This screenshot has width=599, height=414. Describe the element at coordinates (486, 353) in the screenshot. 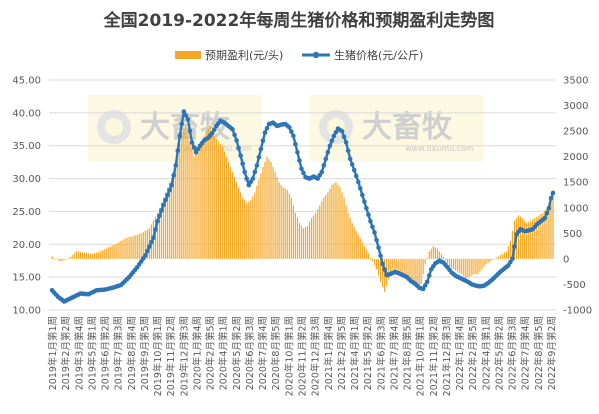

I see `x-tick-label: 2022年4月第1周` at that location.